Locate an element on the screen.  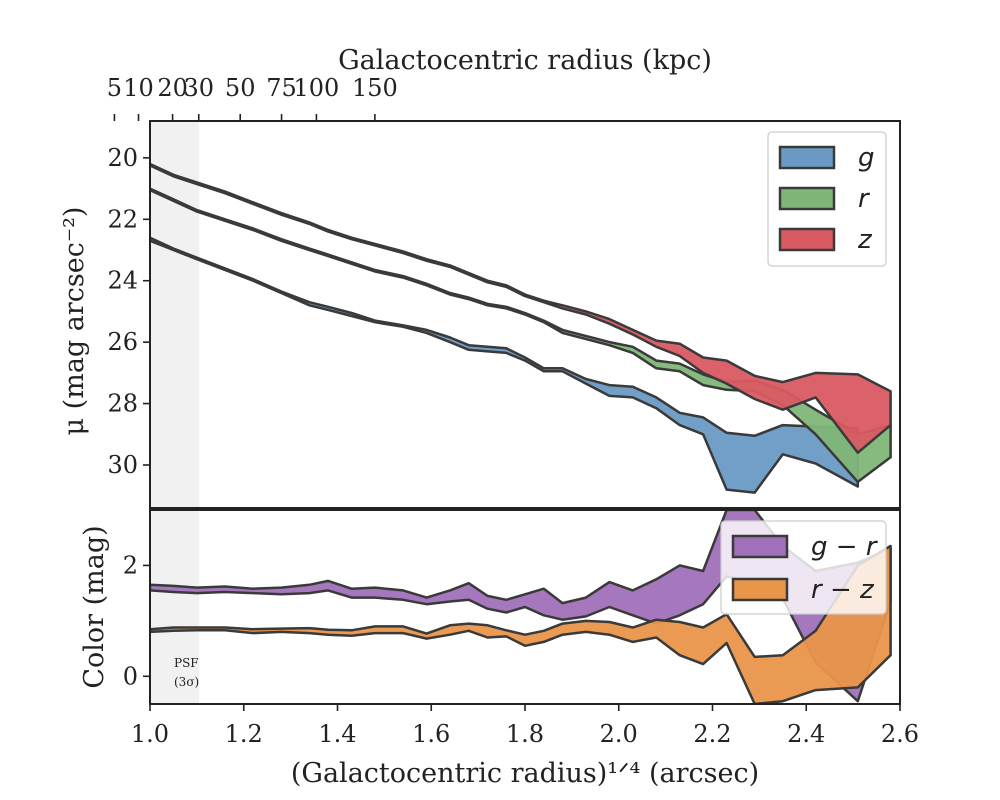
bottom-x-axis-title: (Galactocentric radius)¹ᐟ⁴ (arcsec) is located at coordinates (525, 773).